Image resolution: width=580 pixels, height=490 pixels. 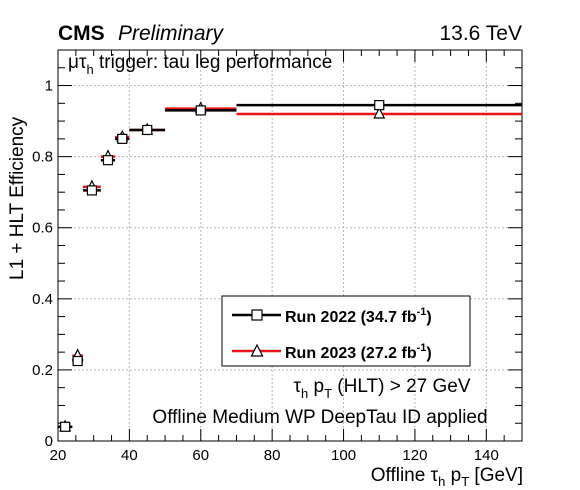 I want to click on legend-marker-square, so click(x=257, y=315).